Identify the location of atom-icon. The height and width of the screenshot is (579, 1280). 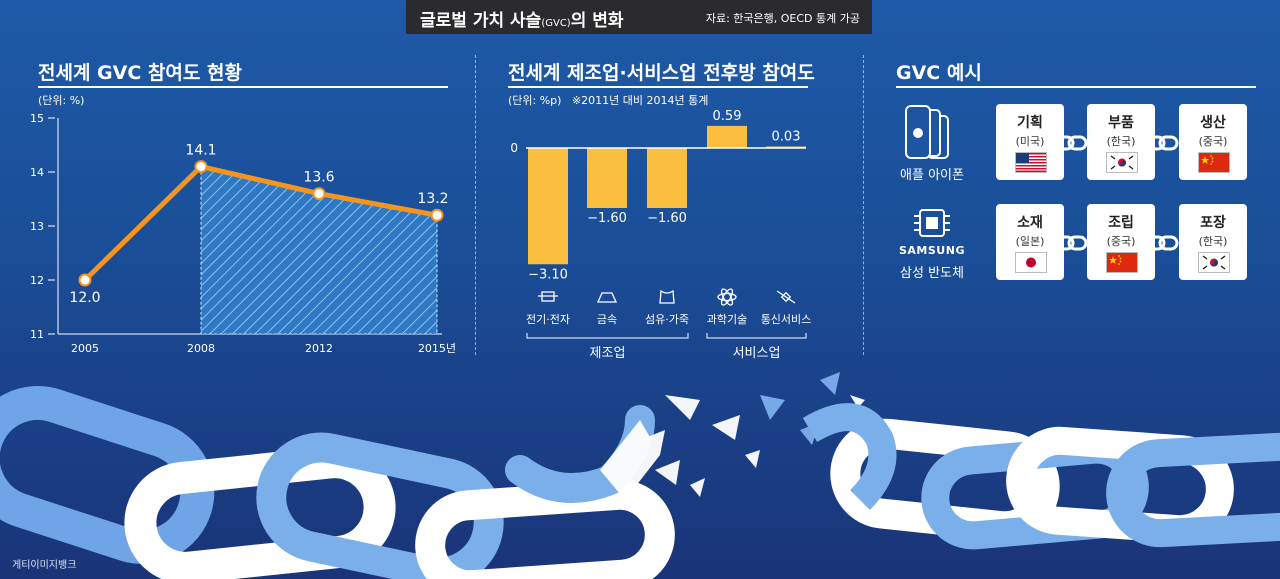
(727, 297).